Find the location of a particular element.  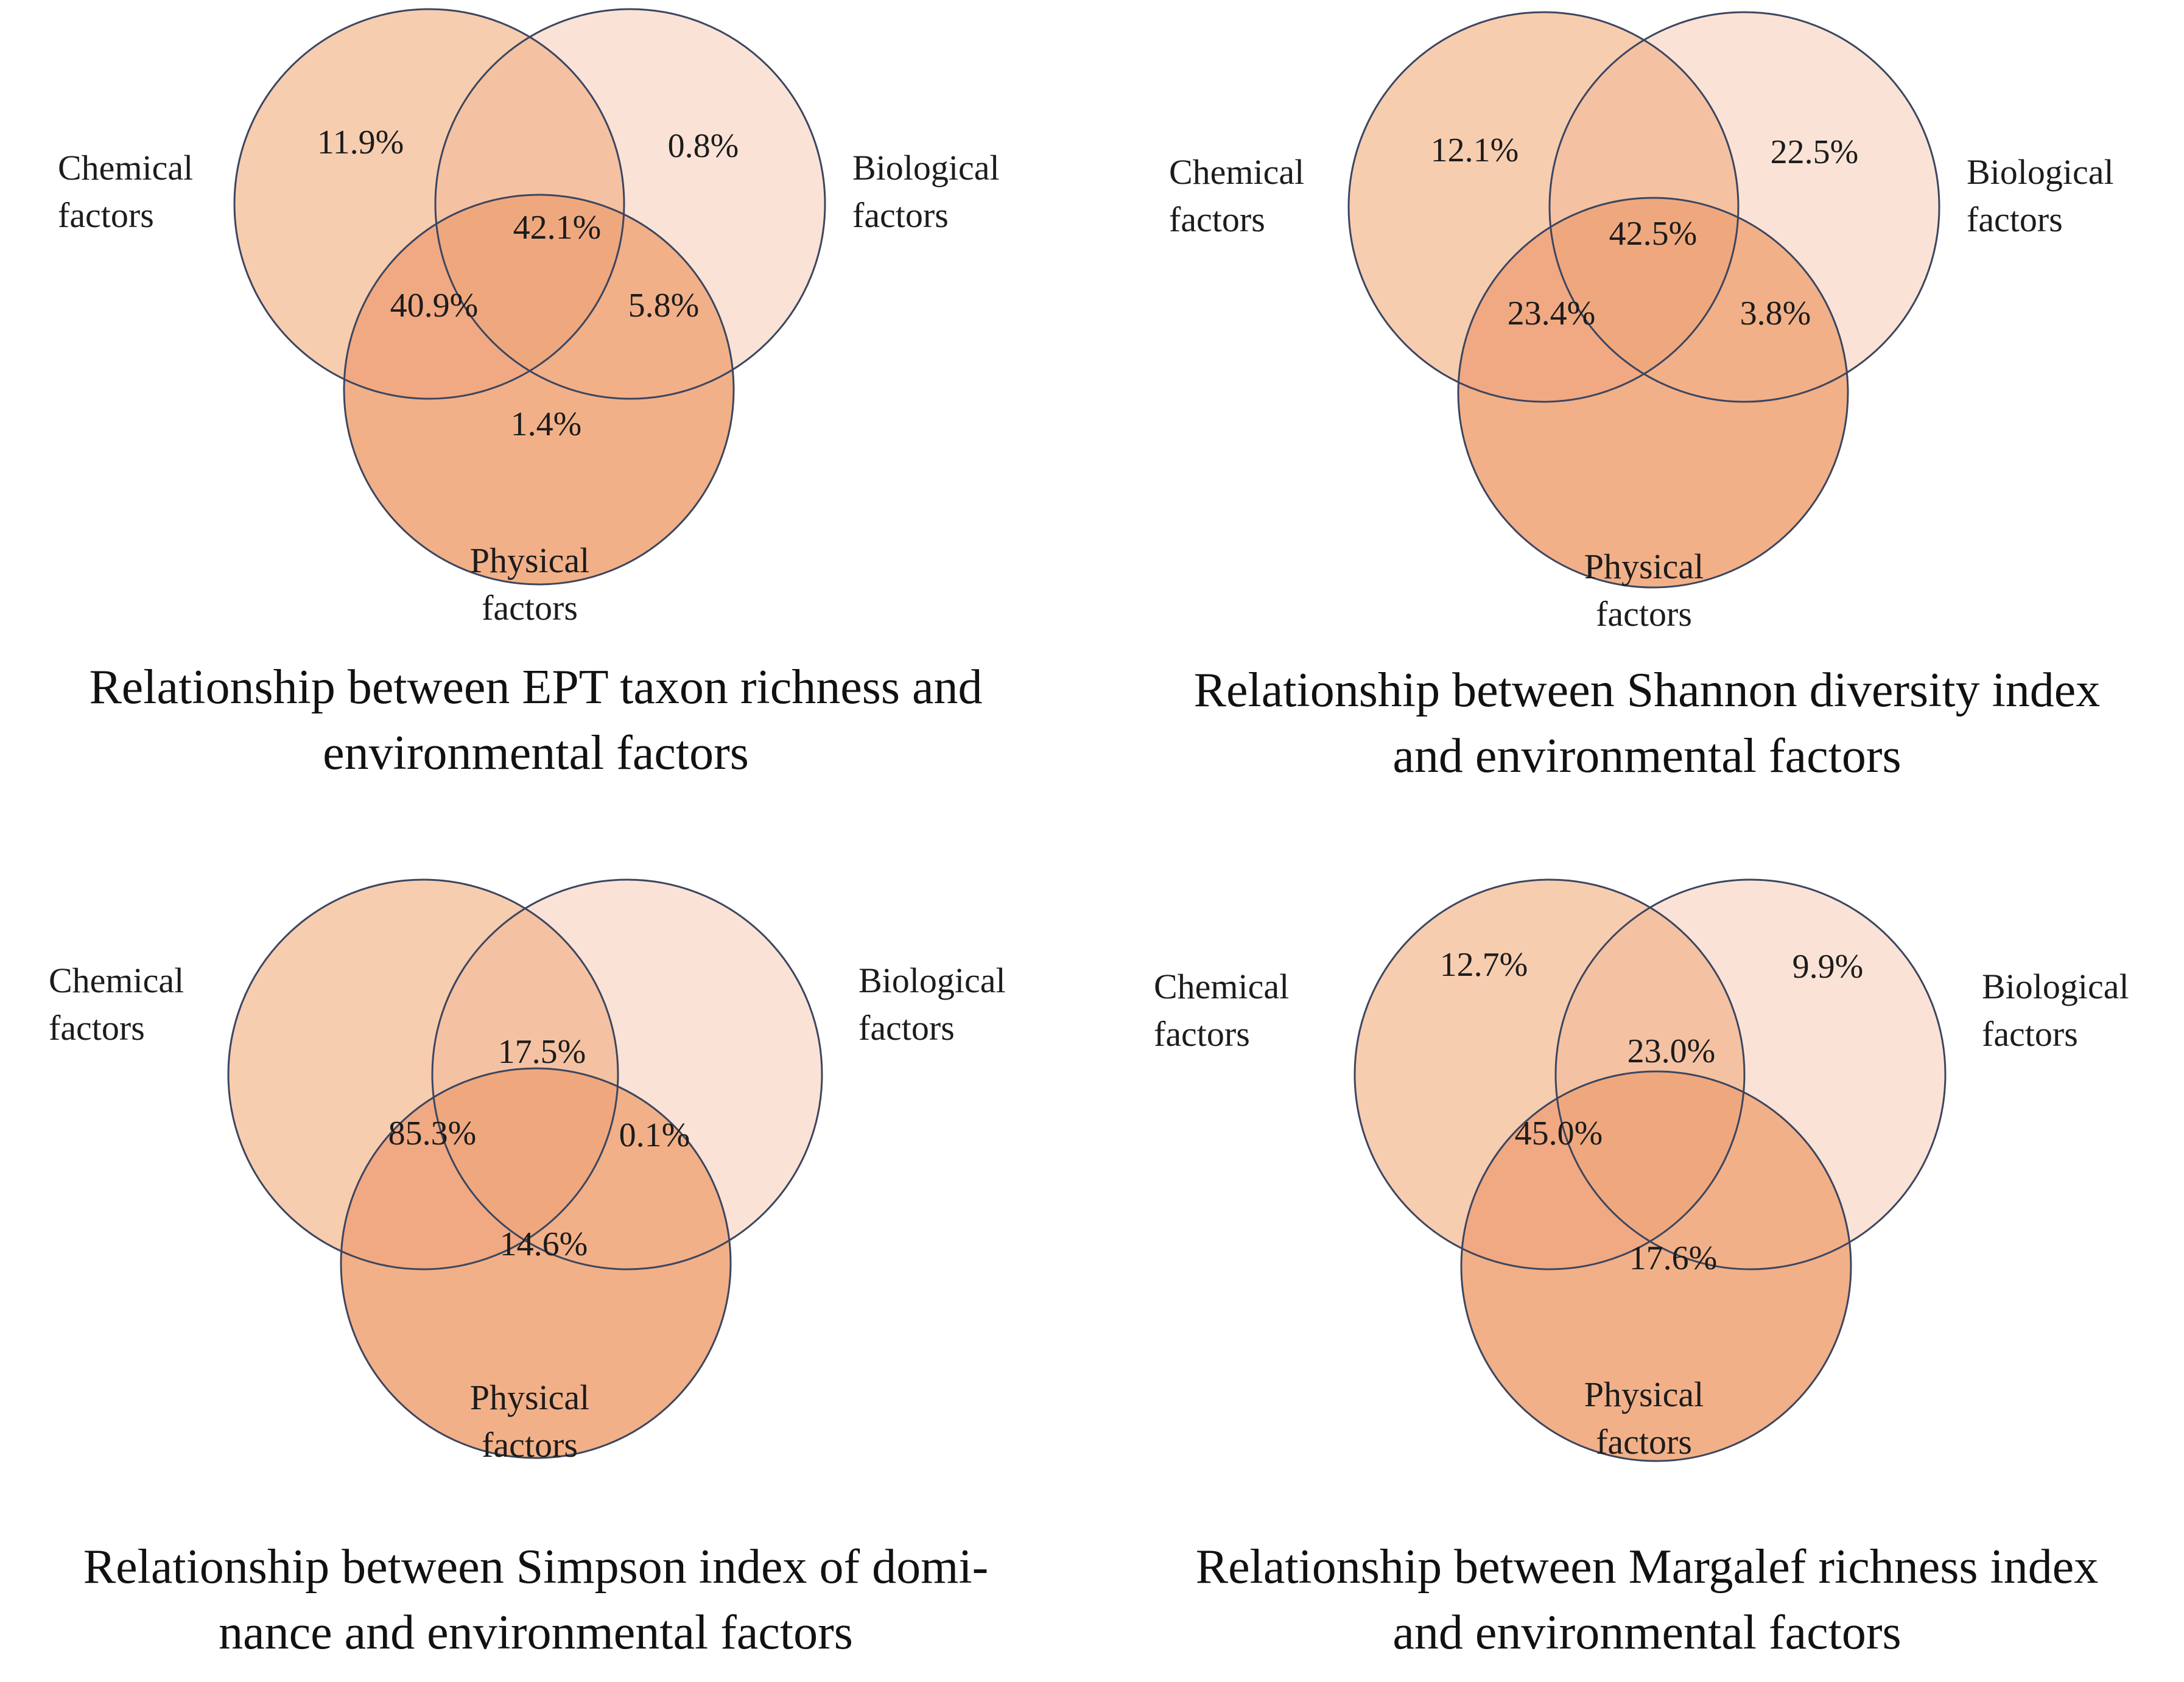

region-label-chem-phys: 40.9% is located at coordinates (434, 306).